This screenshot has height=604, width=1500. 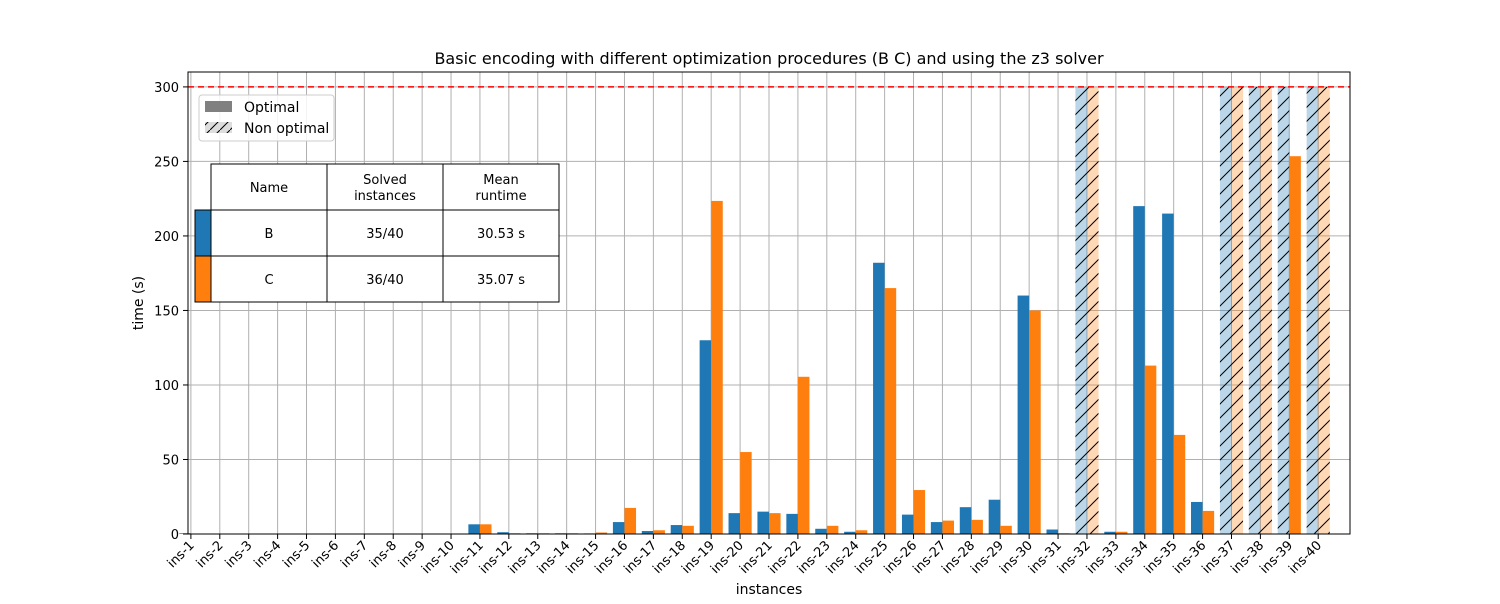 I want to click on table-header-text: instances, so click(x=385, y=196).